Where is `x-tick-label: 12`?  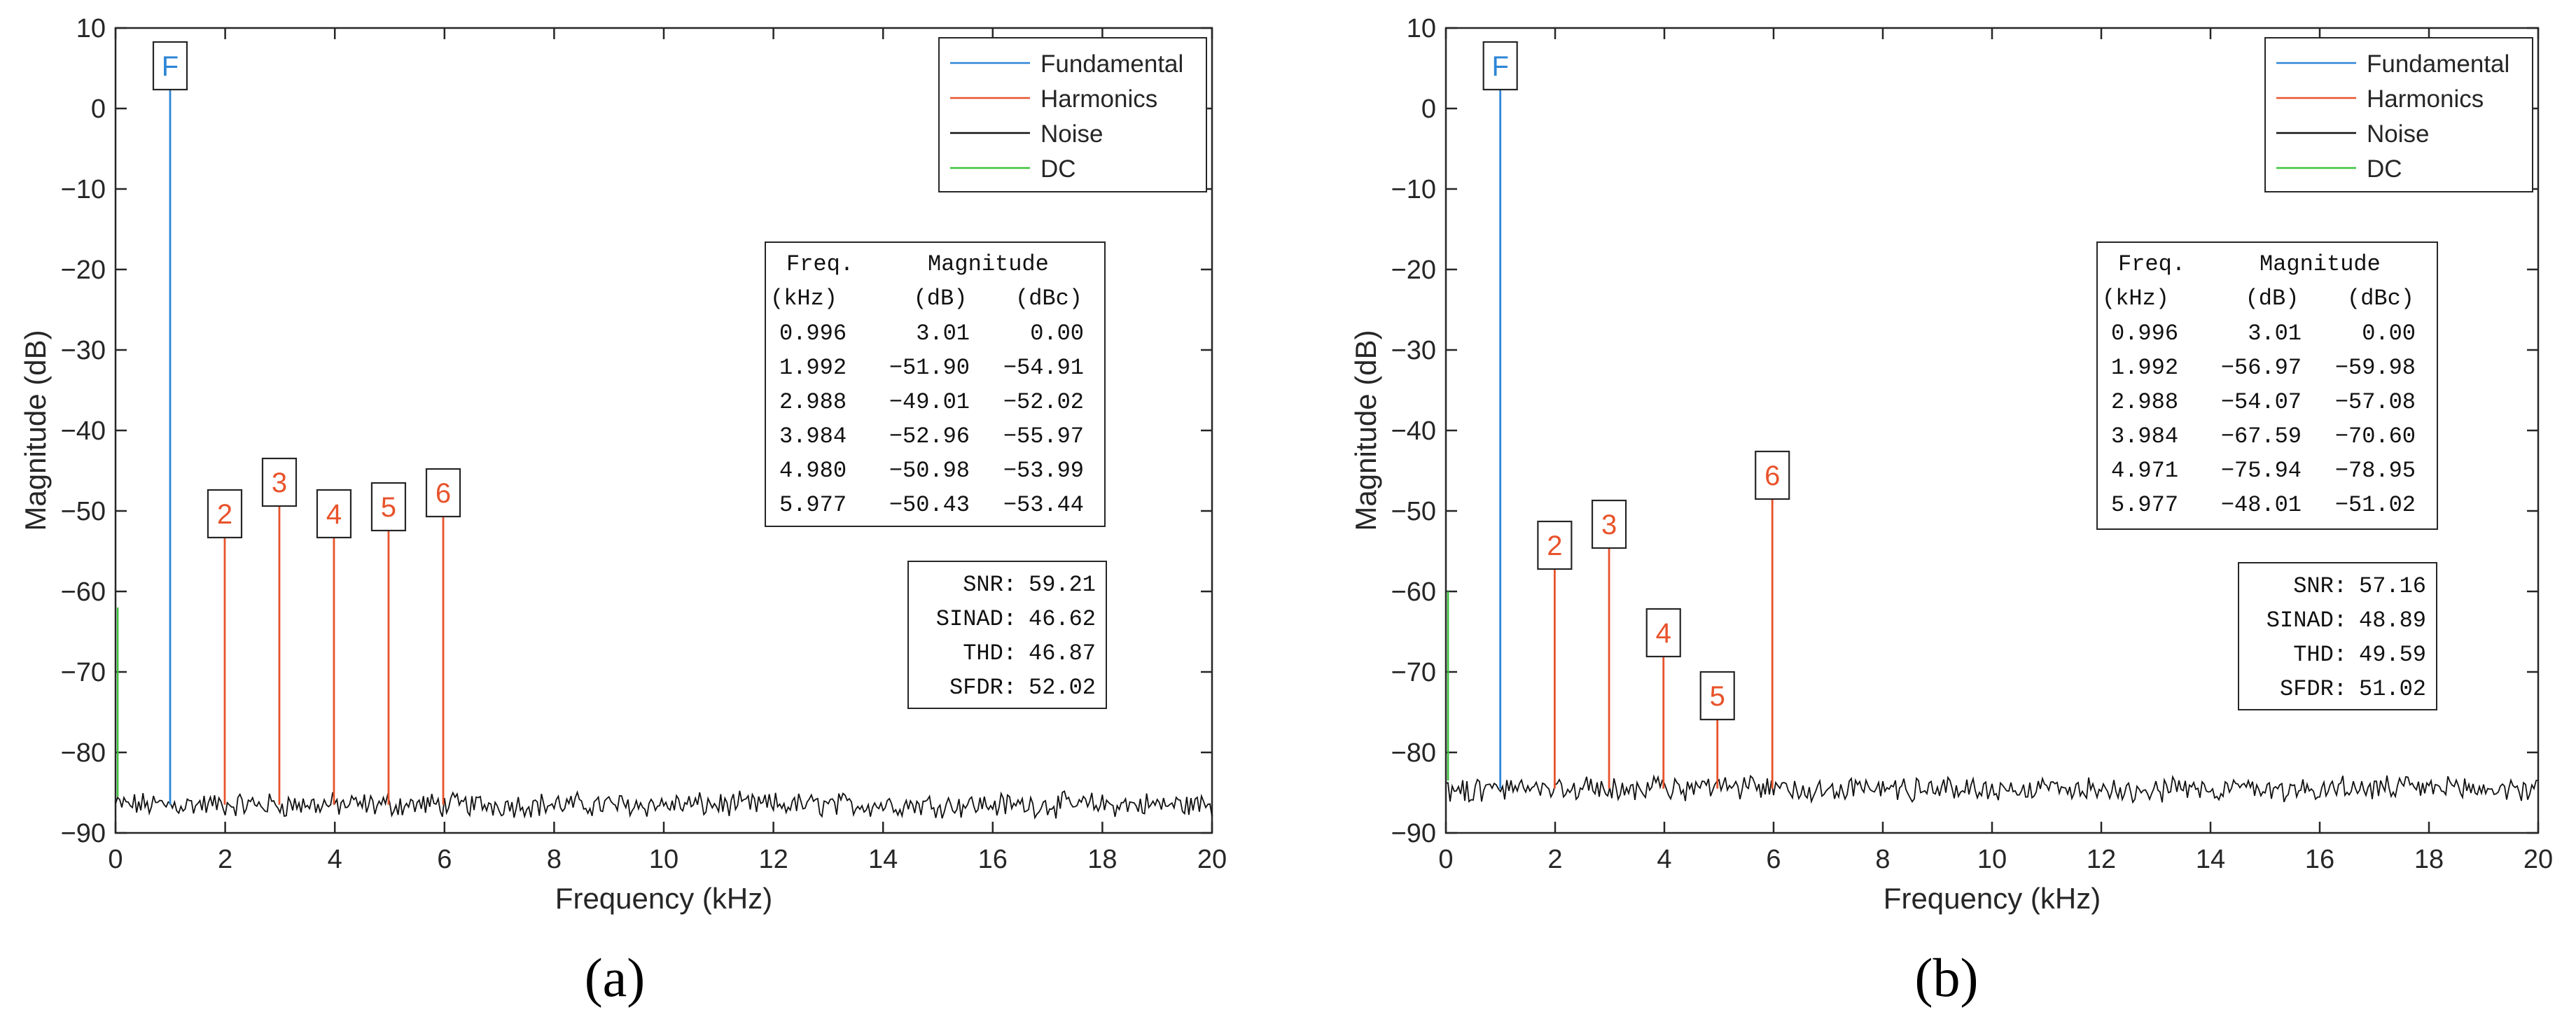 x-tick-label: 12 is located at coordinates (2101, 860).